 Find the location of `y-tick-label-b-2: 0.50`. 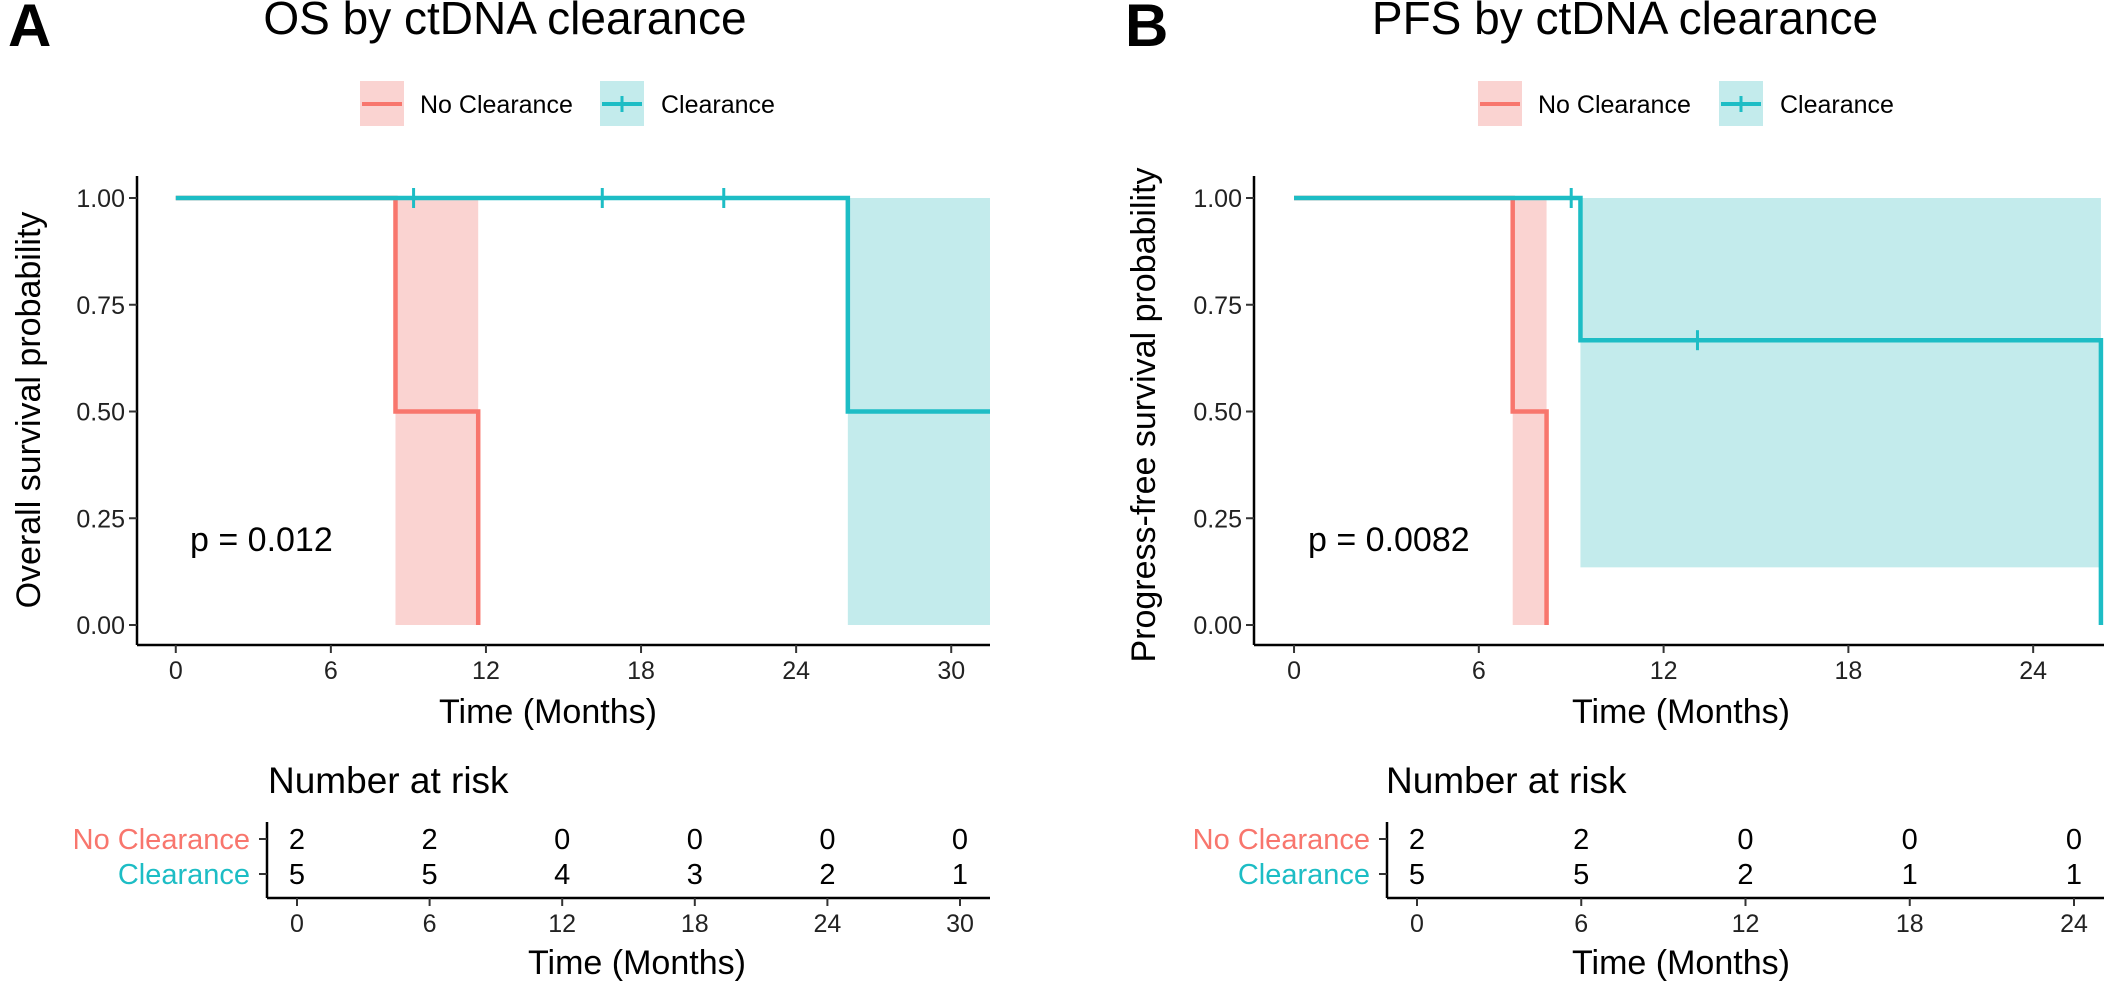

y-tick-label-b-2: 0.50 is located at coordinates (1217, 413).